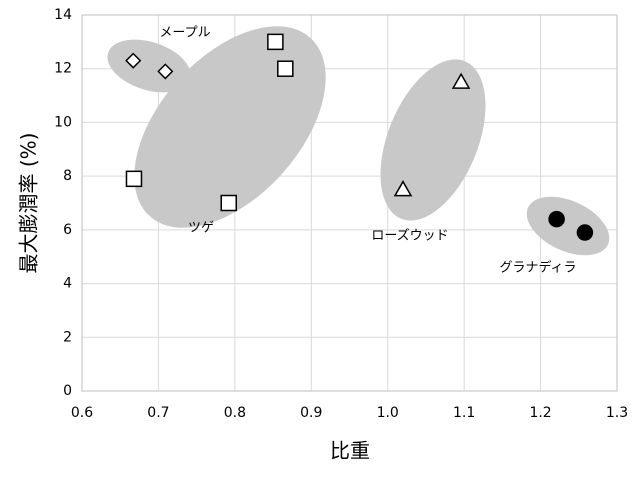  What do you see at coordinates (388, 413) in the screenshot?
I see `x-tick-label: 1.0` at bounding box center [388, 413].